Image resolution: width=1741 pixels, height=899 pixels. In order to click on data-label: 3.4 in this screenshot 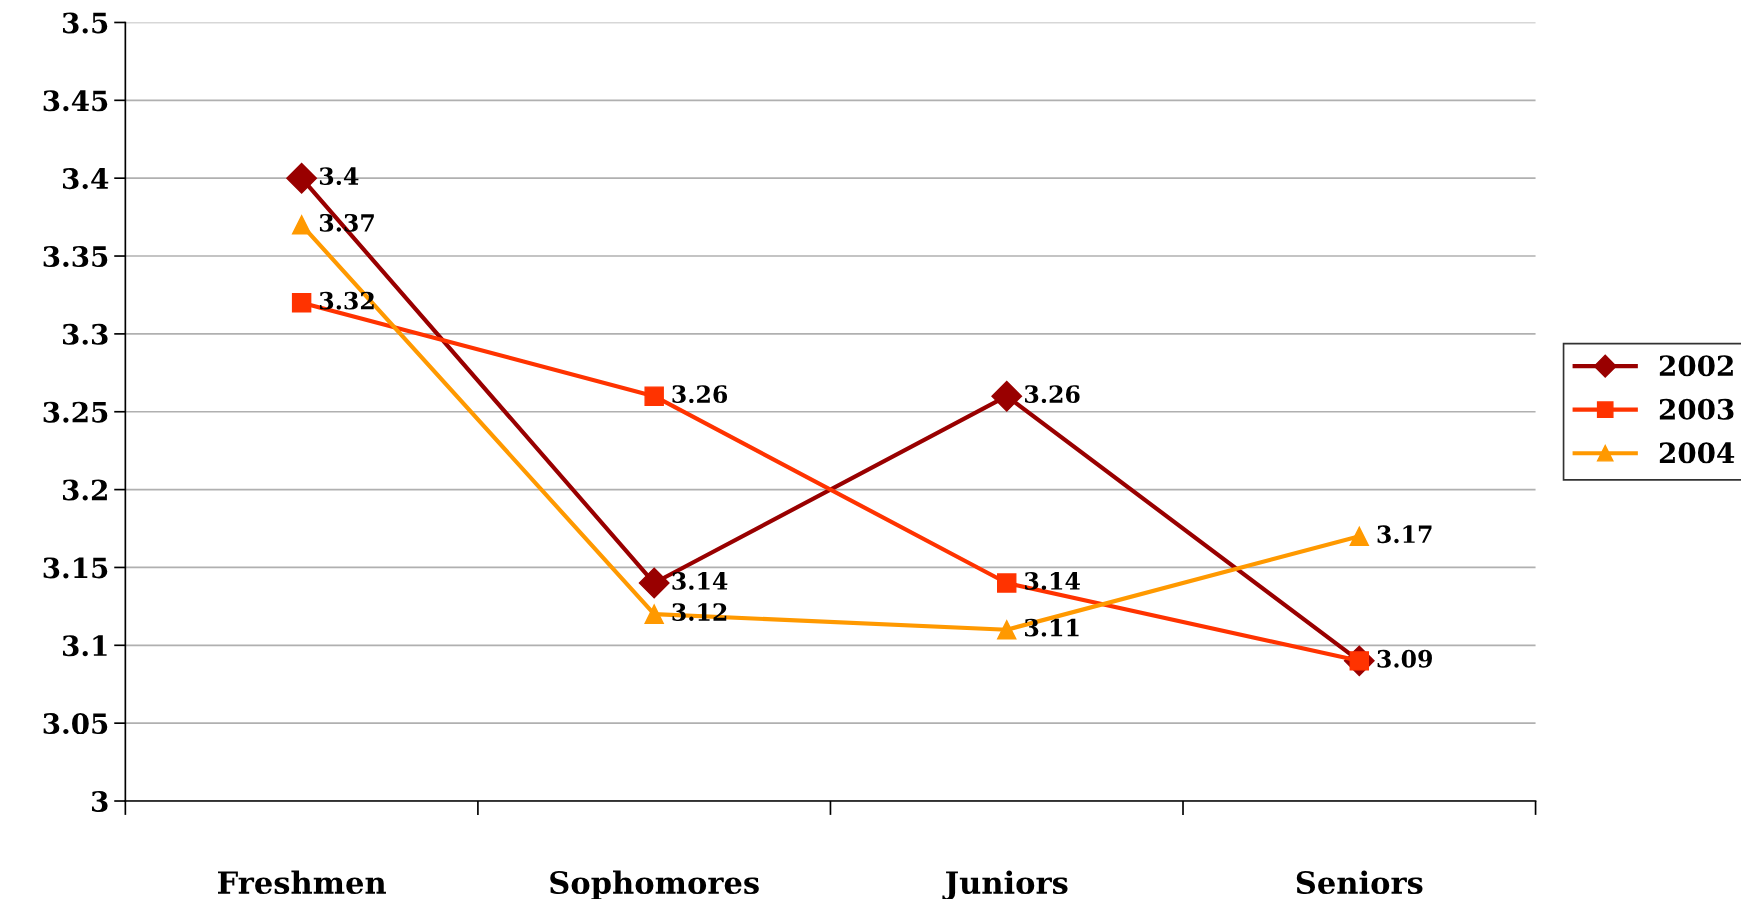, I will do `click(339, 176)`.